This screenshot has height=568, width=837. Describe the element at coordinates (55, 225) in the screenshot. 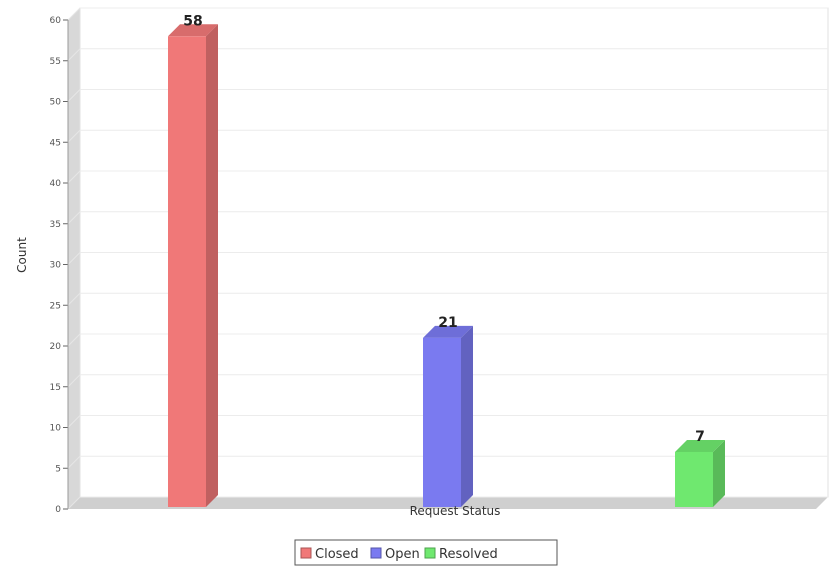

I see `y-tick-label: 35` at that location.